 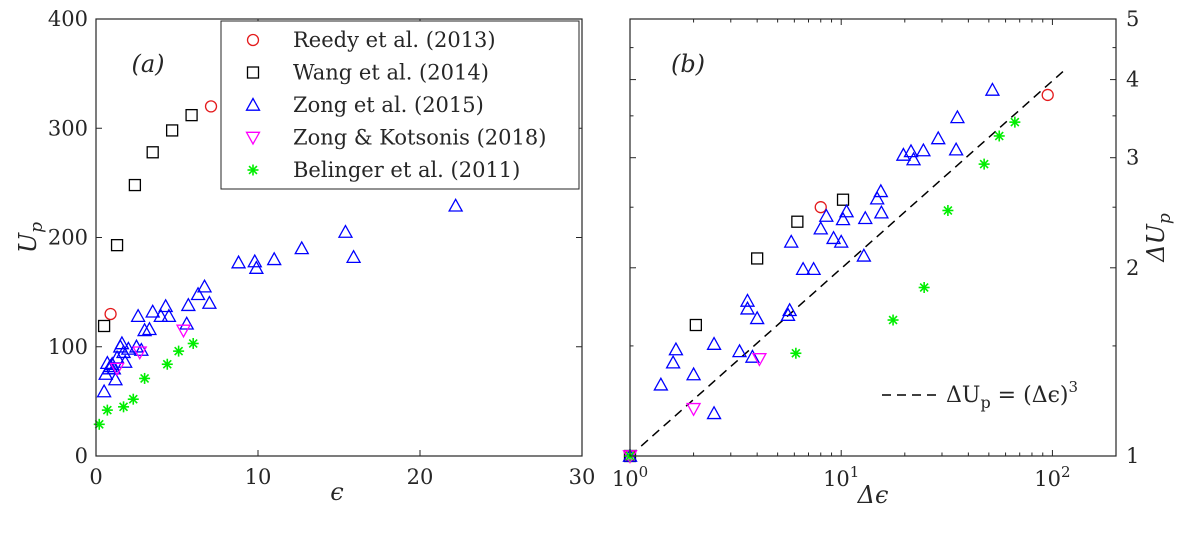 I want to click on x-tick-label: 10¹, so click(x=841, y=477).